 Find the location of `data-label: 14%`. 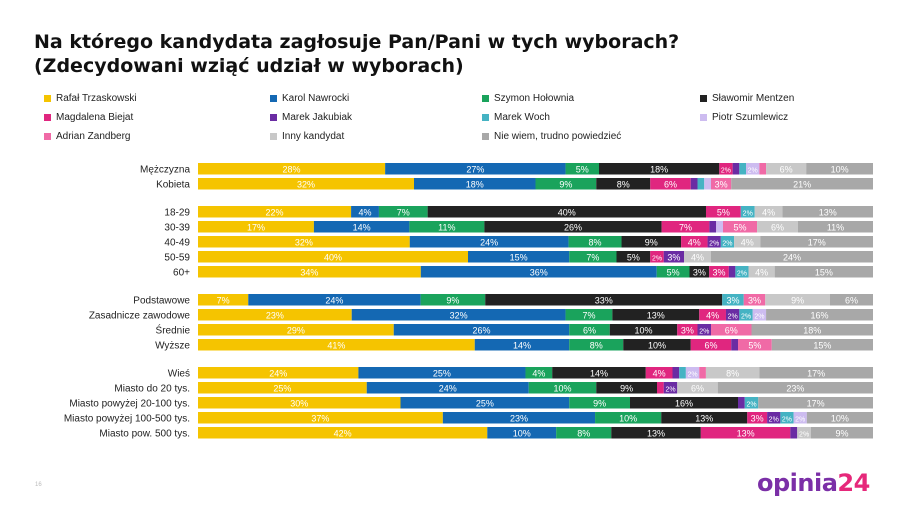

data-label: 14% is located at coordinates (522, 345).